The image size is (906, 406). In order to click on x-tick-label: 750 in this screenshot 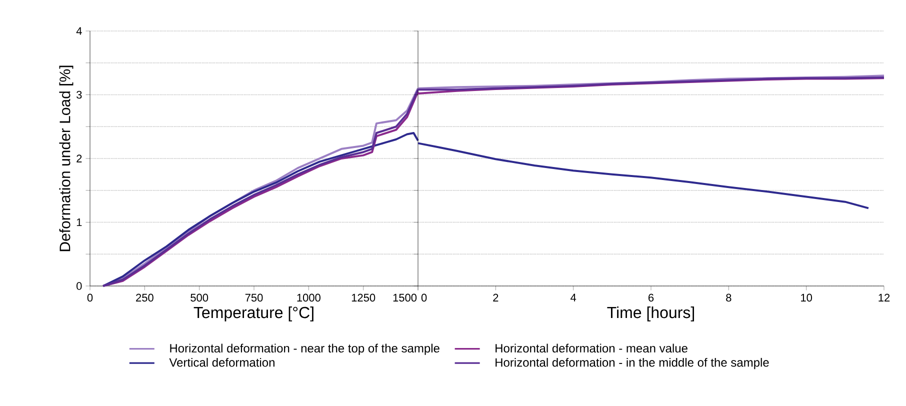, I will do `click(254, 298)`.